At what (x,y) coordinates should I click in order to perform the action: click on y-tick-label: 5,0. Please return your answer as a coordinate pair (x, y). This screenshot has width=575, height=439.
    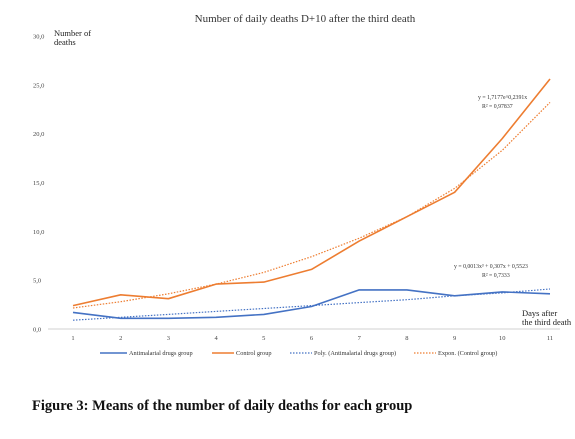
    Looking at the image, I should click on (37, 281).